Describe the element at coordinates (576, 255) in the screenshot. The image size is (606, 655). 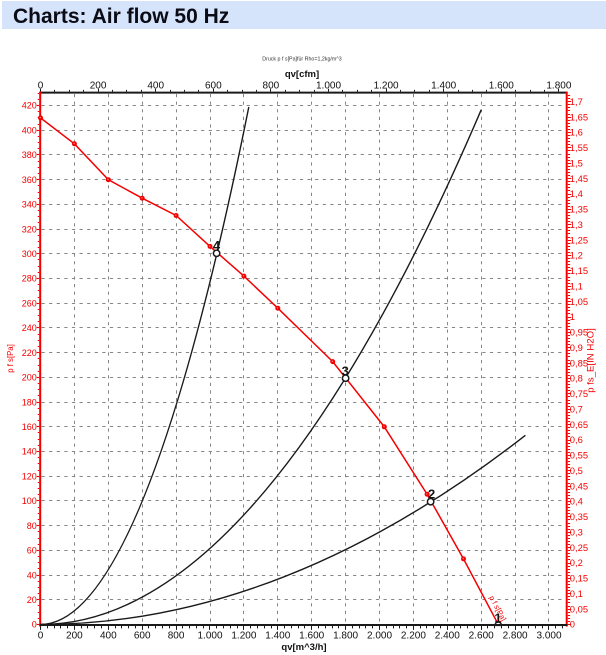
I see `svg-text: 1,2` at that location.